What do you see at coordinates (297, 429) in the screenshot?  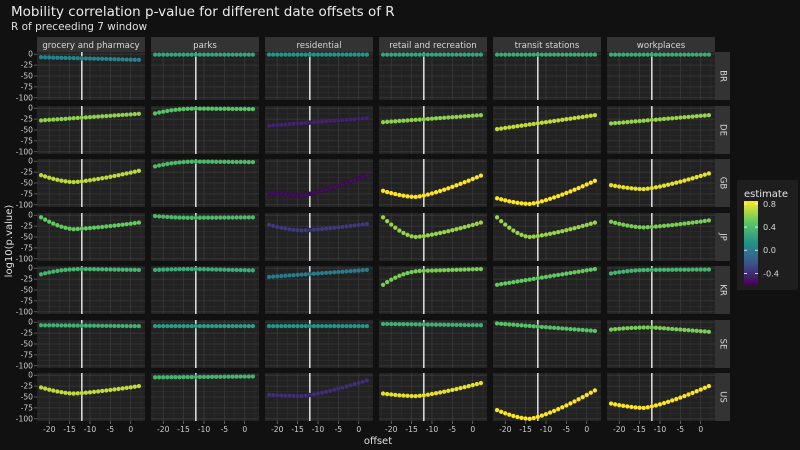 I see `x-tick-label: -15` at bounding box center [297, 429].